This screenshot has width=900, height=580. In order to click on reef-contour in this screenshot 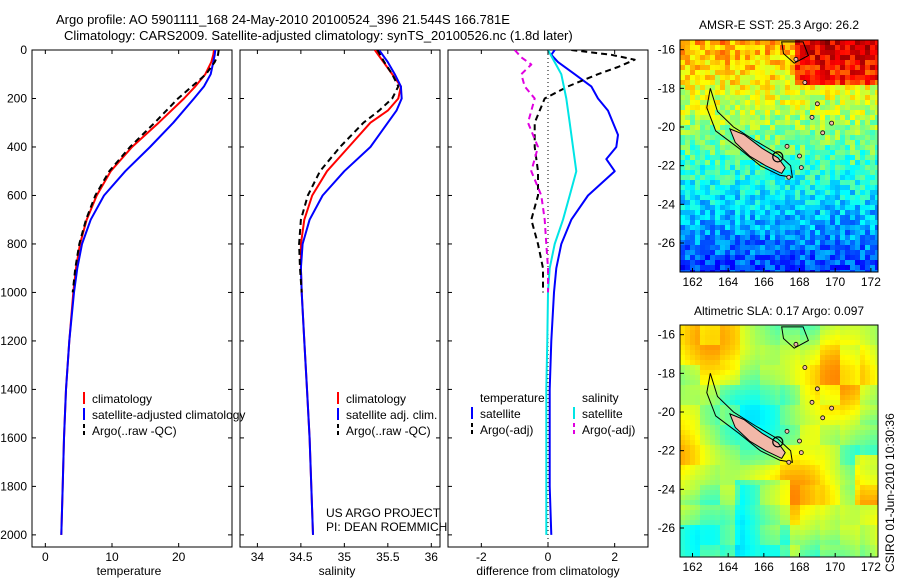, I will do `click(795, 337)`.